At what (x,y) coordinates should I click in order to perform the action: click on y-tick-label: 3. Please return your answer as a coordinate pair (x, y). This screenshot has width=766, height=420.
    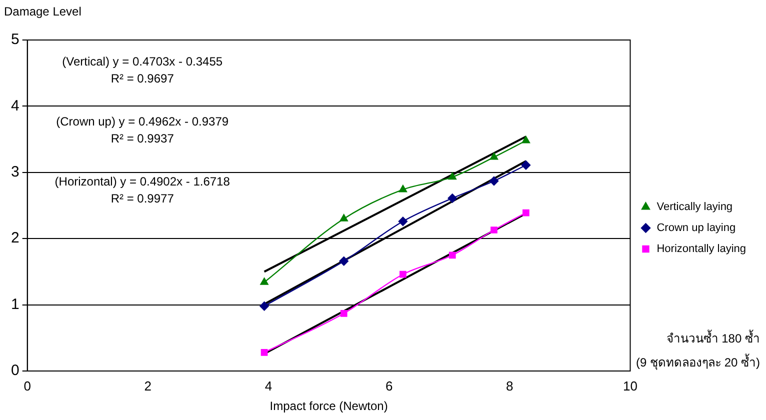
    Looking at the image, I should click on (15, 172).